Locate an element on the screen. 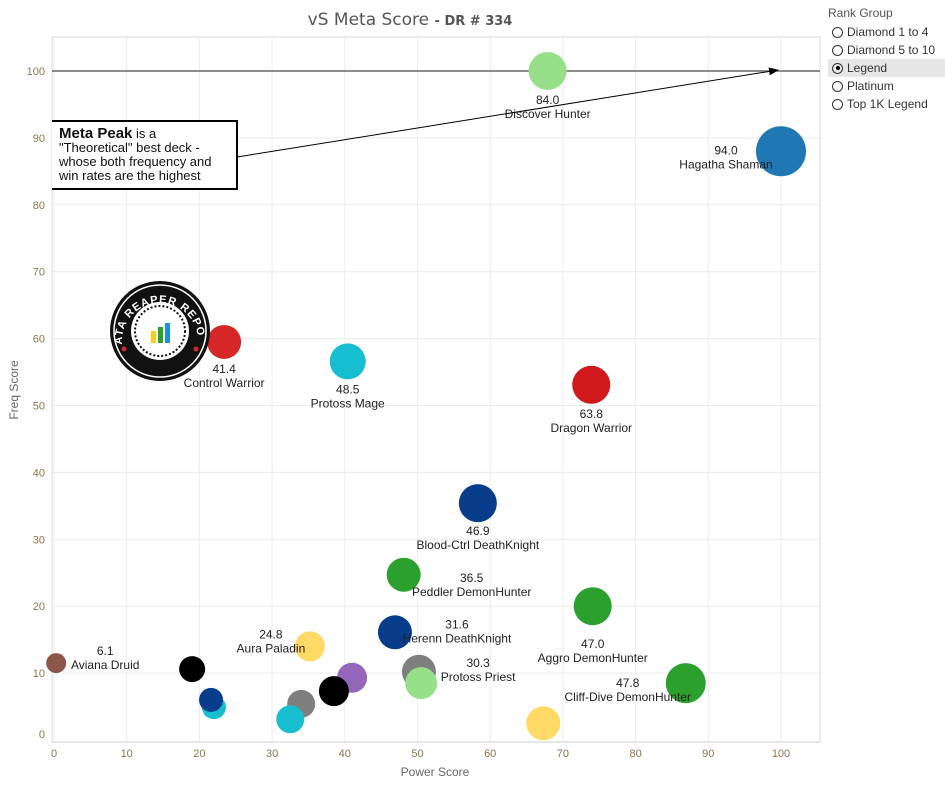 This screenshot has width=945, height=789. deck-label: Aviana Druid is located at coordinates (105, 665).